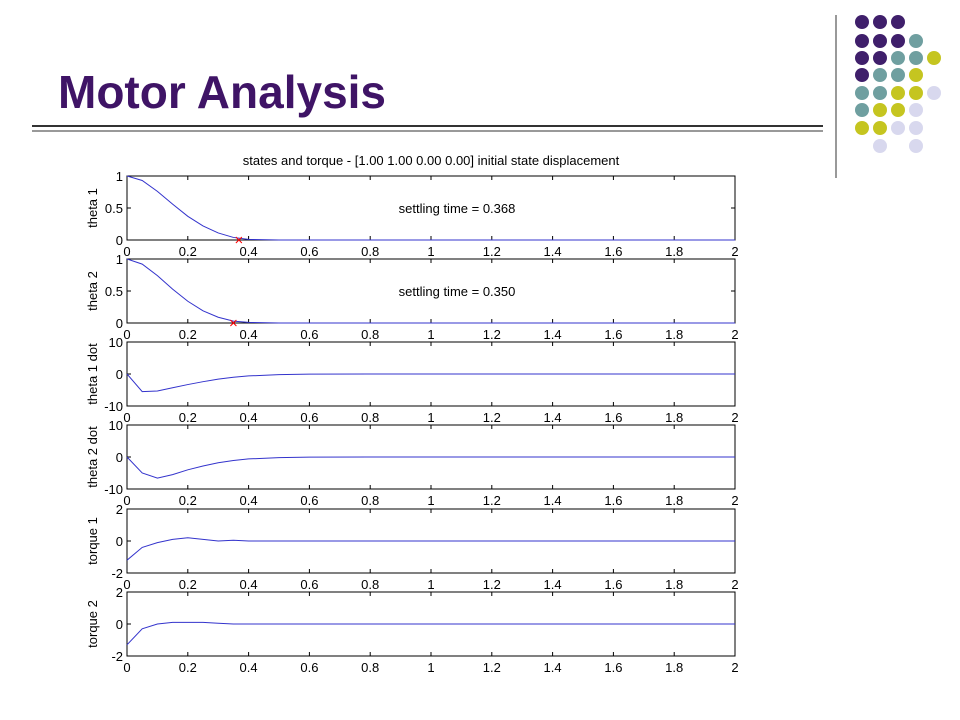 Image resolution: width=960 pixels, height=720 pixels. What do you see at coordinates (92, 208) in the screenshot?
I see `y-axis-label: theta 1` at bounding box center [92, 208].